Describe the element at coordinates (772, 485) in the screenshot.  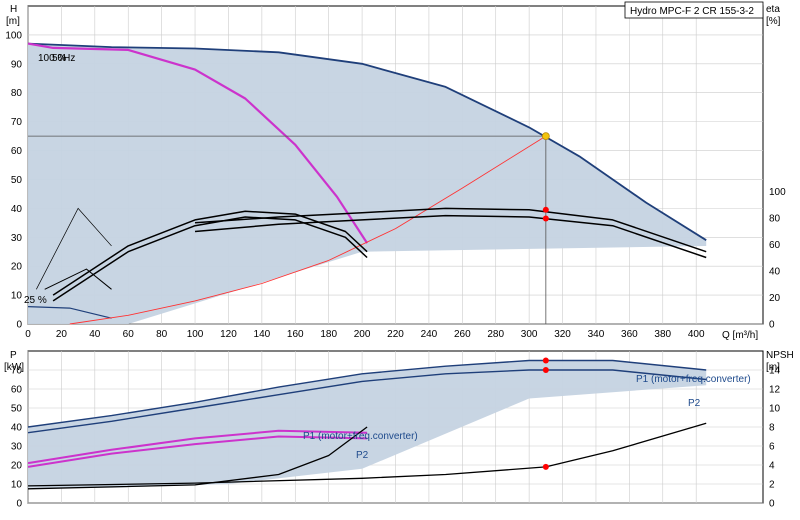
I see `npsh-tick-label: 2` at that location.